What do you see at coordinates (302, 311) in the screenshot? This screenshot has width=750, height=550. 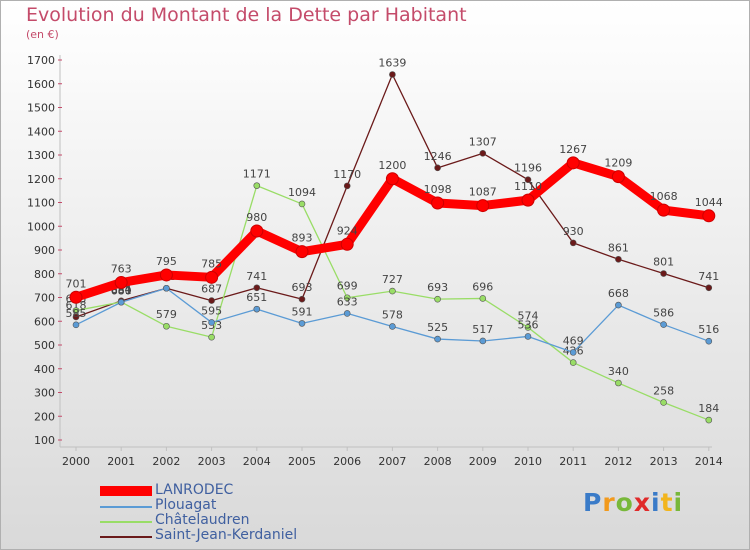 I see `data-label-plouagat: 591` at bounding box center [302, 311].